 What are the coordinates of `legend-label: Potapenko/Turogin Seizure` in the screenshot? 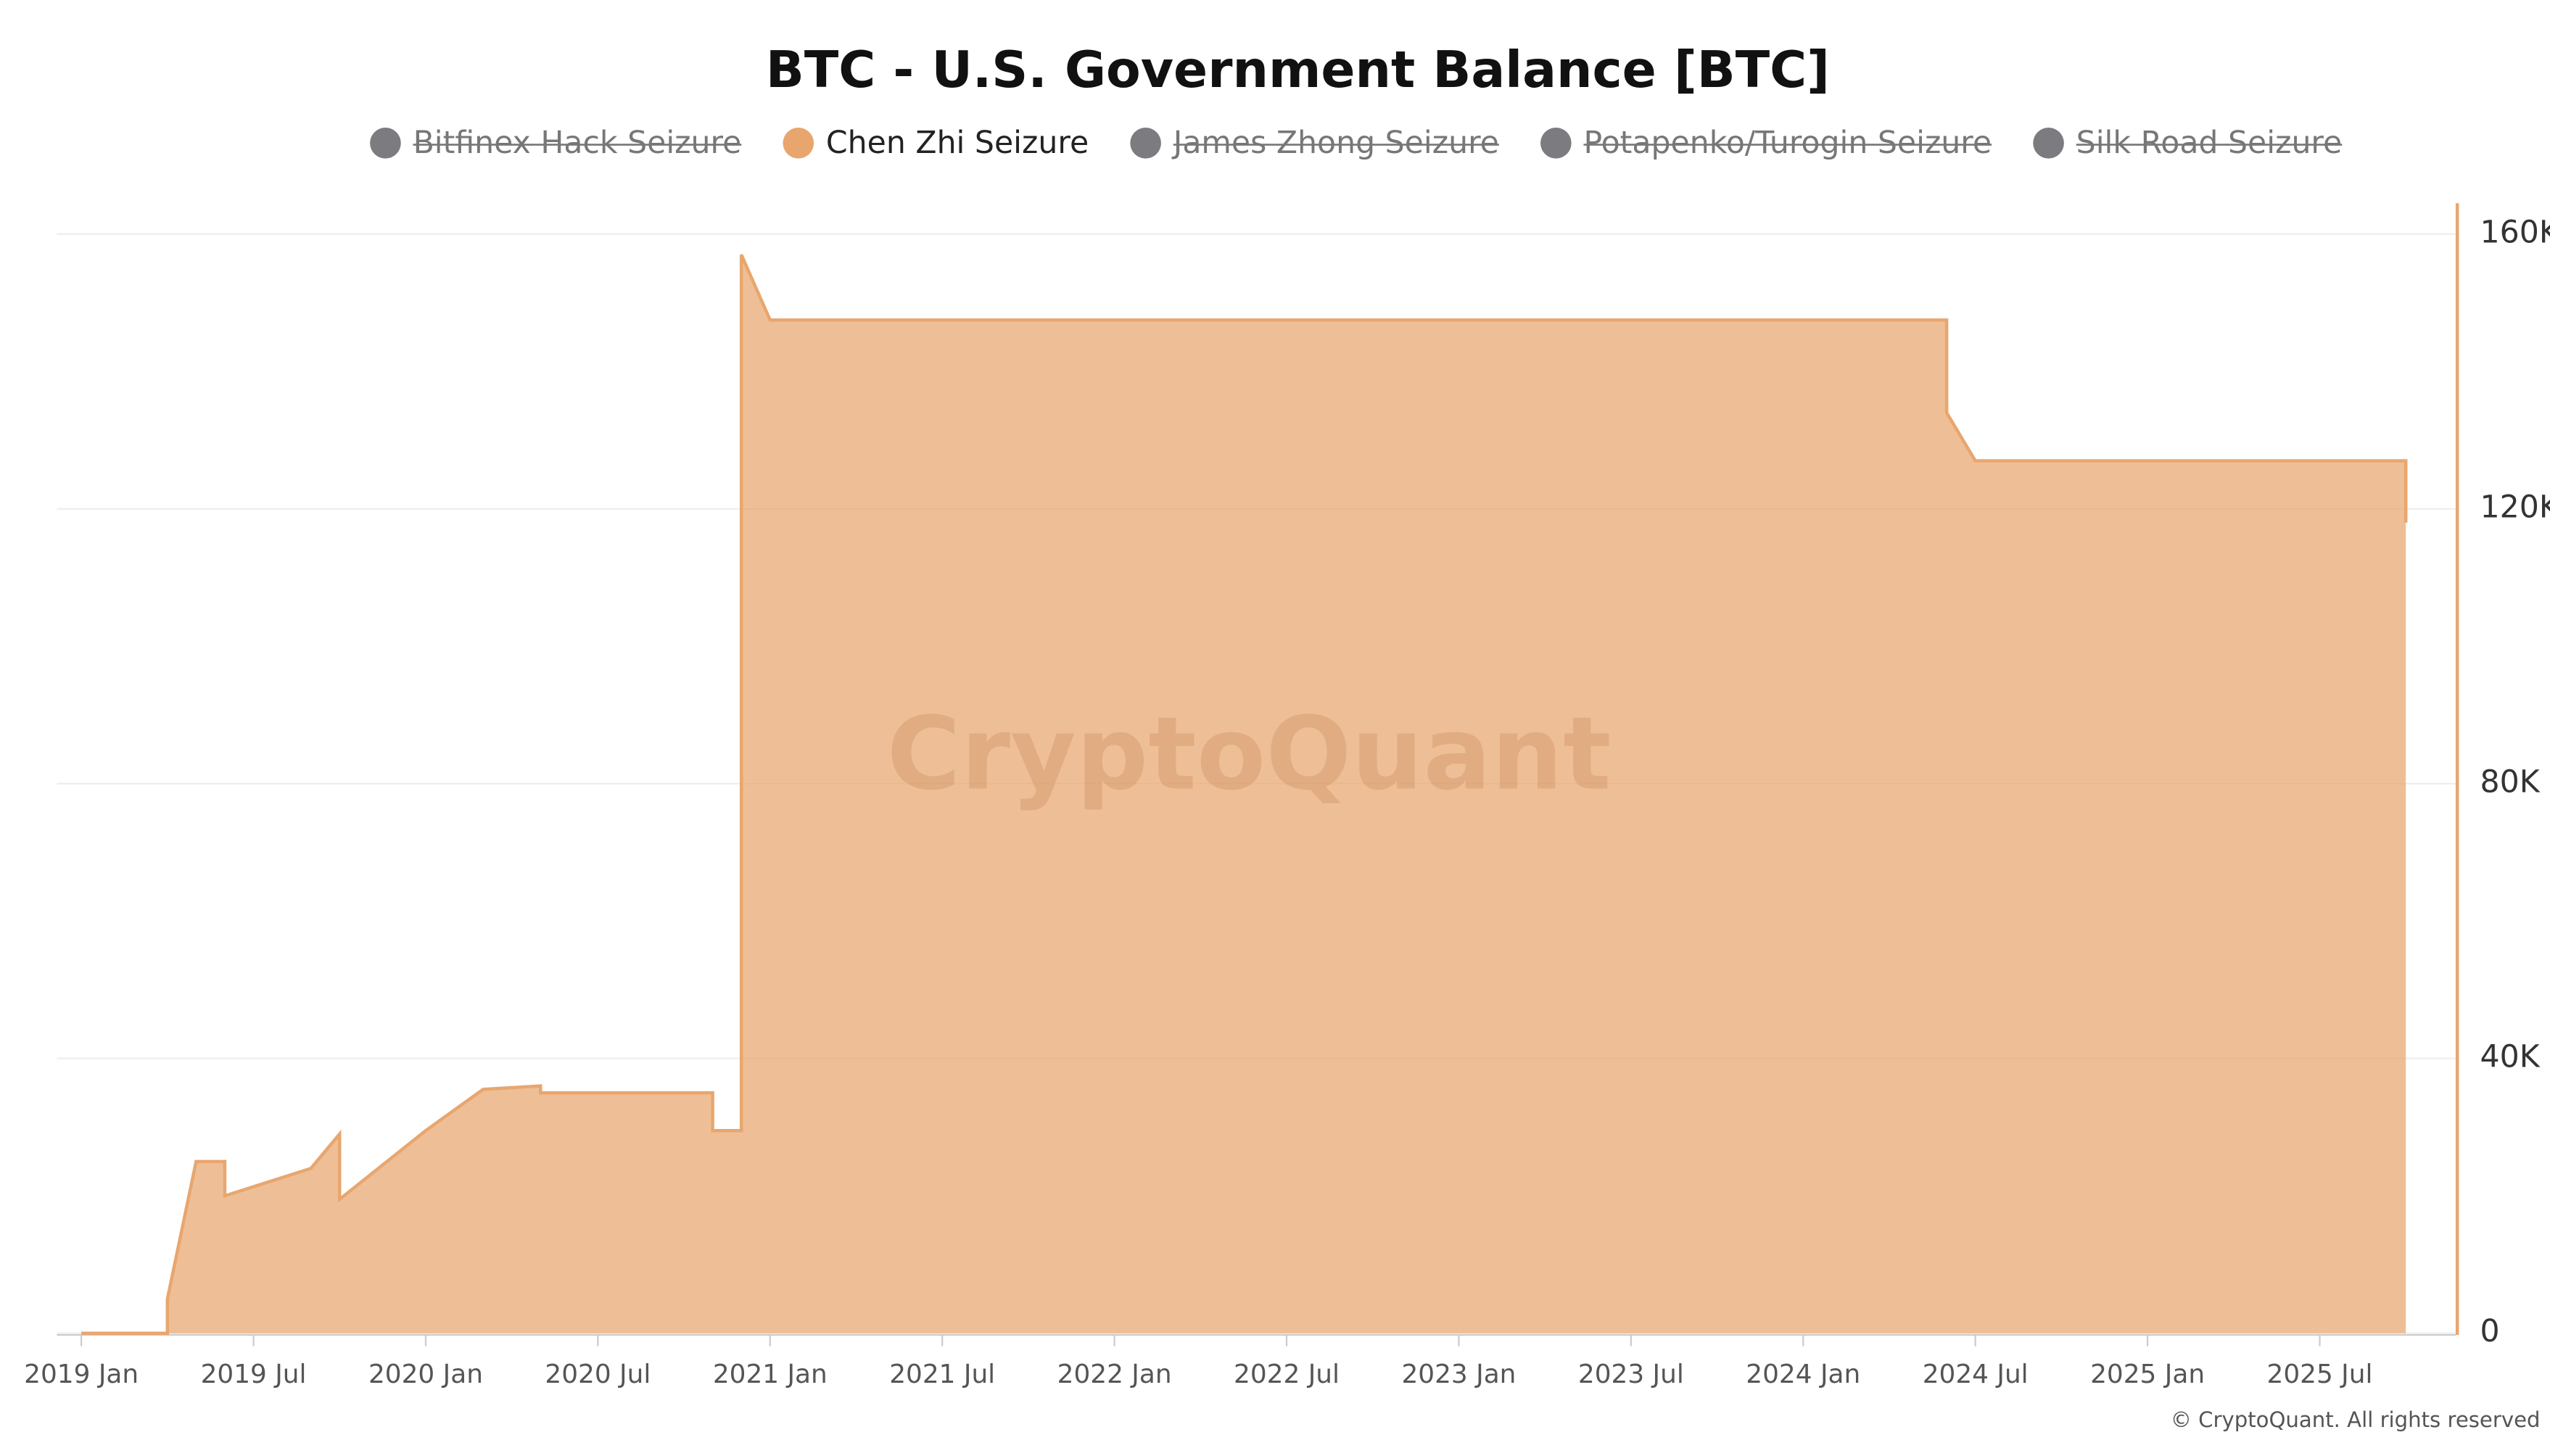 It's located at (1788, 143).